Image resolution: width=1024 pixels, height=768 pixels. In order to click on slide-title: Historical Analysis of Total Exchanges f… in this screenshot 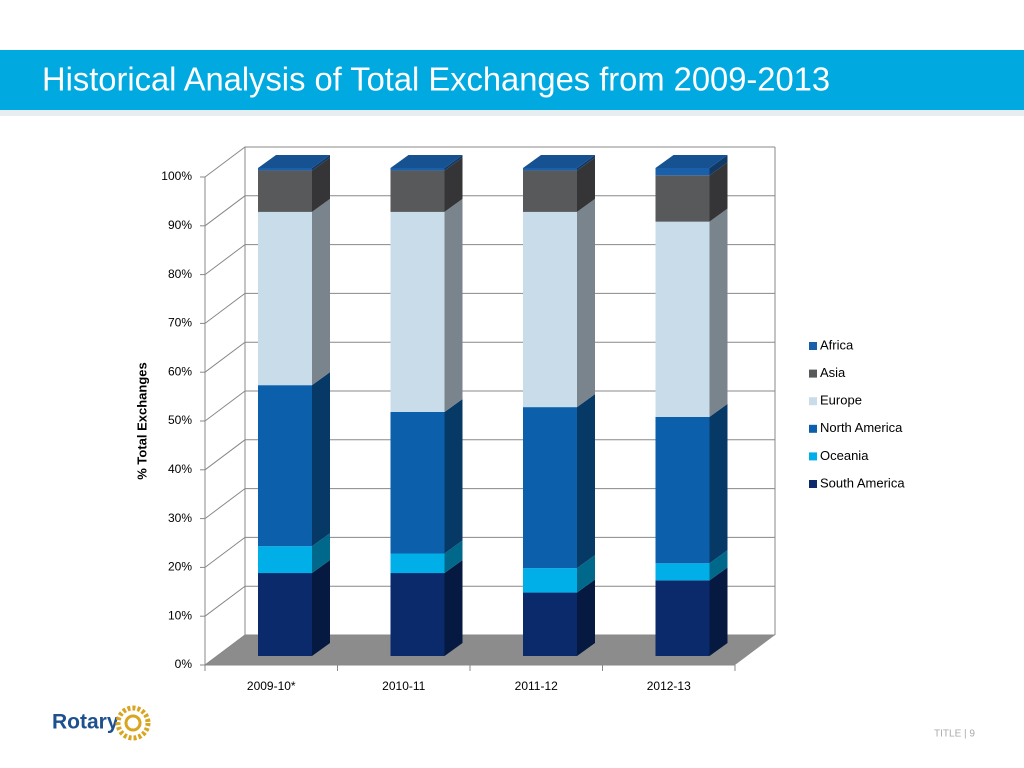, I will do `click(436, 79)`.